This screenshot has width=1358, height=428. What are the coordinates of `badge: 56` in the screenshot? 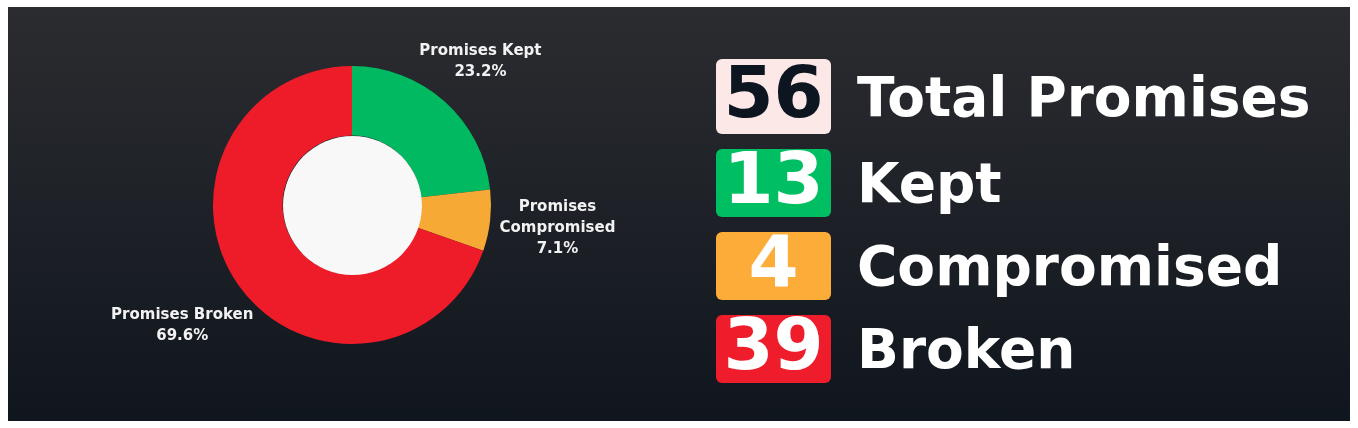 It's located at (773, 96).